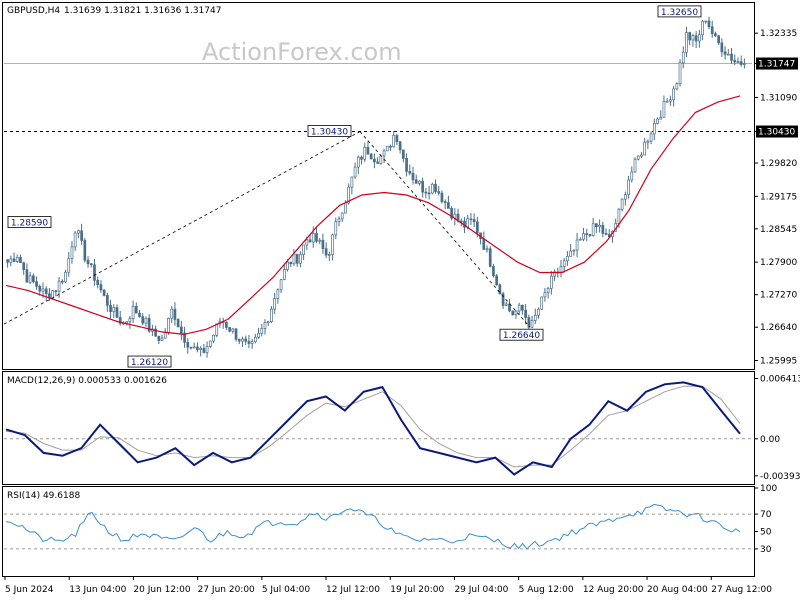  I want to click on rsi-line, so click(373, 526).